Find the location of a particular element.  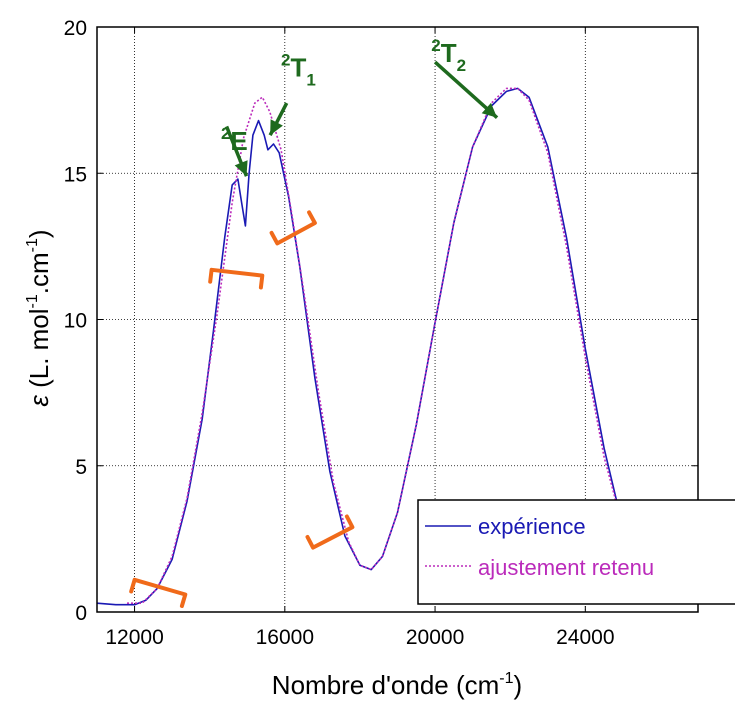

y-tick-label: 0 is located at coordinates (81, 613).